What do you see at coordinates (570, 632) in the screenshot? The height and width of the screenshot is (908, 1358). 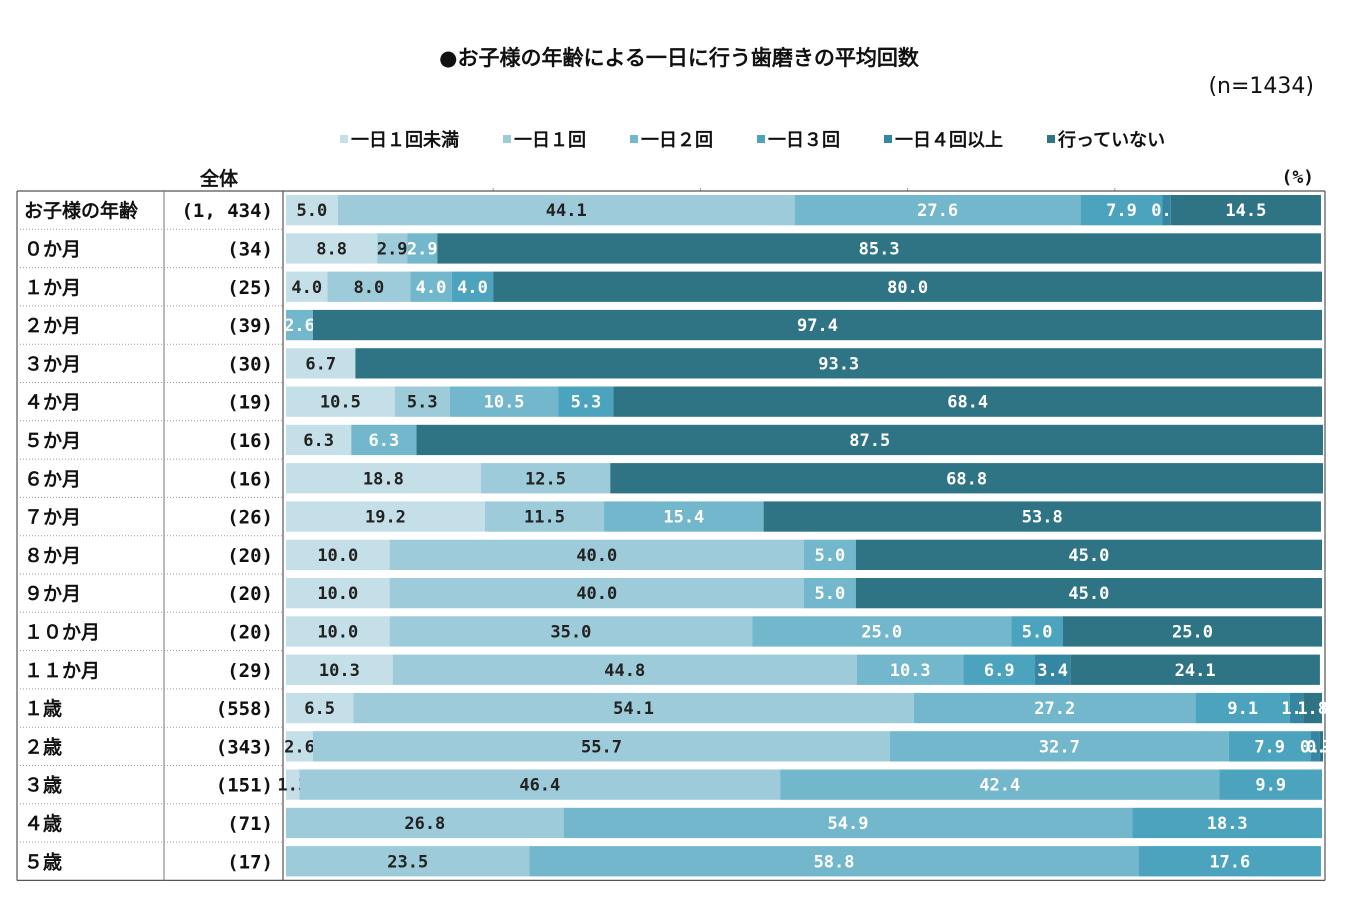 I see `data-label: 35.0` at bounding box center [570, 632].